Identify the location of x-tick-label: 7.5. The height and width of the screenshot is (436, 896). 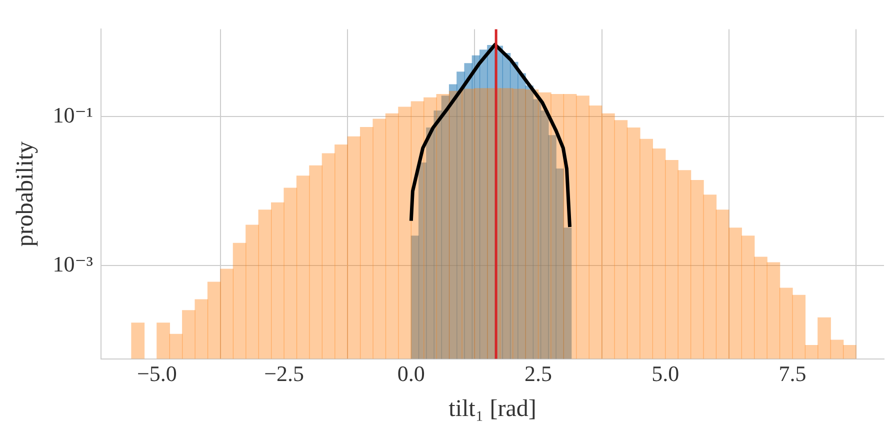
(792, 373).